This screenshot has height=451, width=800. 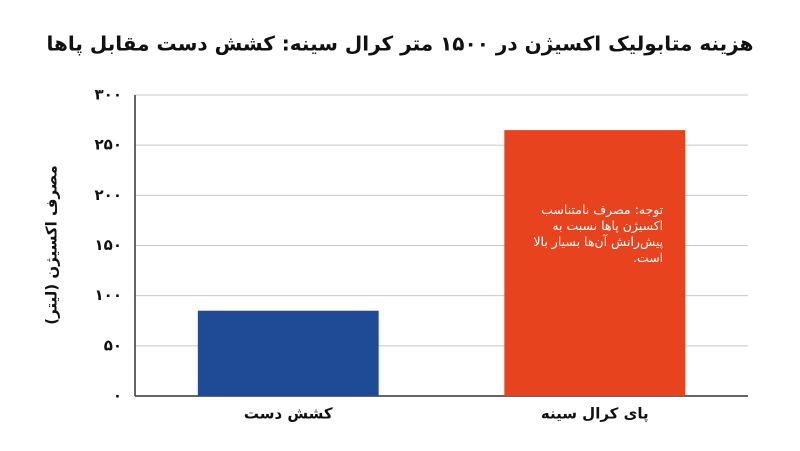 I want to click on y-tick-label: ۲۵۰, so click(x=108, y=145).